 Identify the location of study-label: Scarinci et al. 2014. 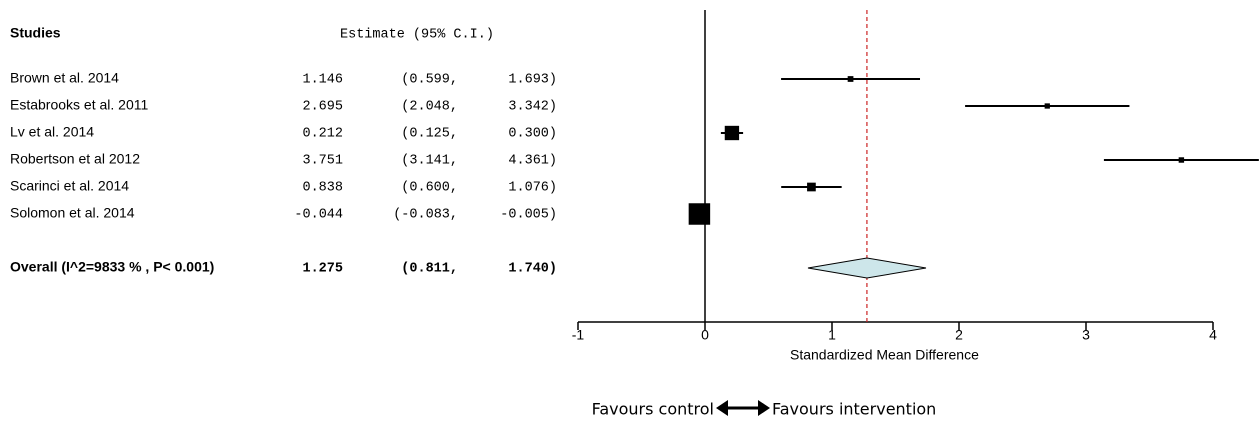
(69, 186).